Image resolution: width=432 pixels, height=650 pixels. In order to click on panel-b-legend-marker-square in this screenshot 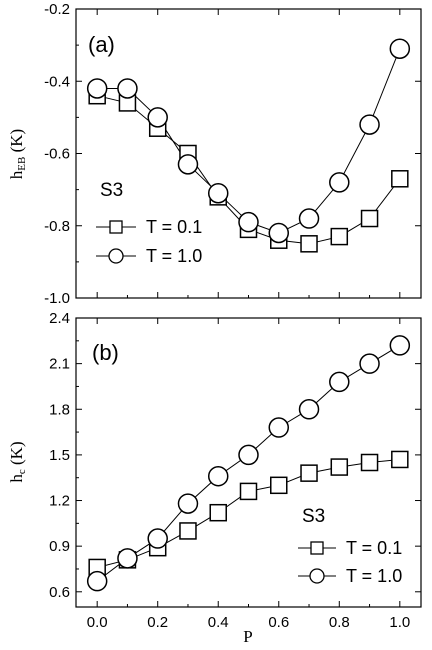, I will do `click(317, 548)`.